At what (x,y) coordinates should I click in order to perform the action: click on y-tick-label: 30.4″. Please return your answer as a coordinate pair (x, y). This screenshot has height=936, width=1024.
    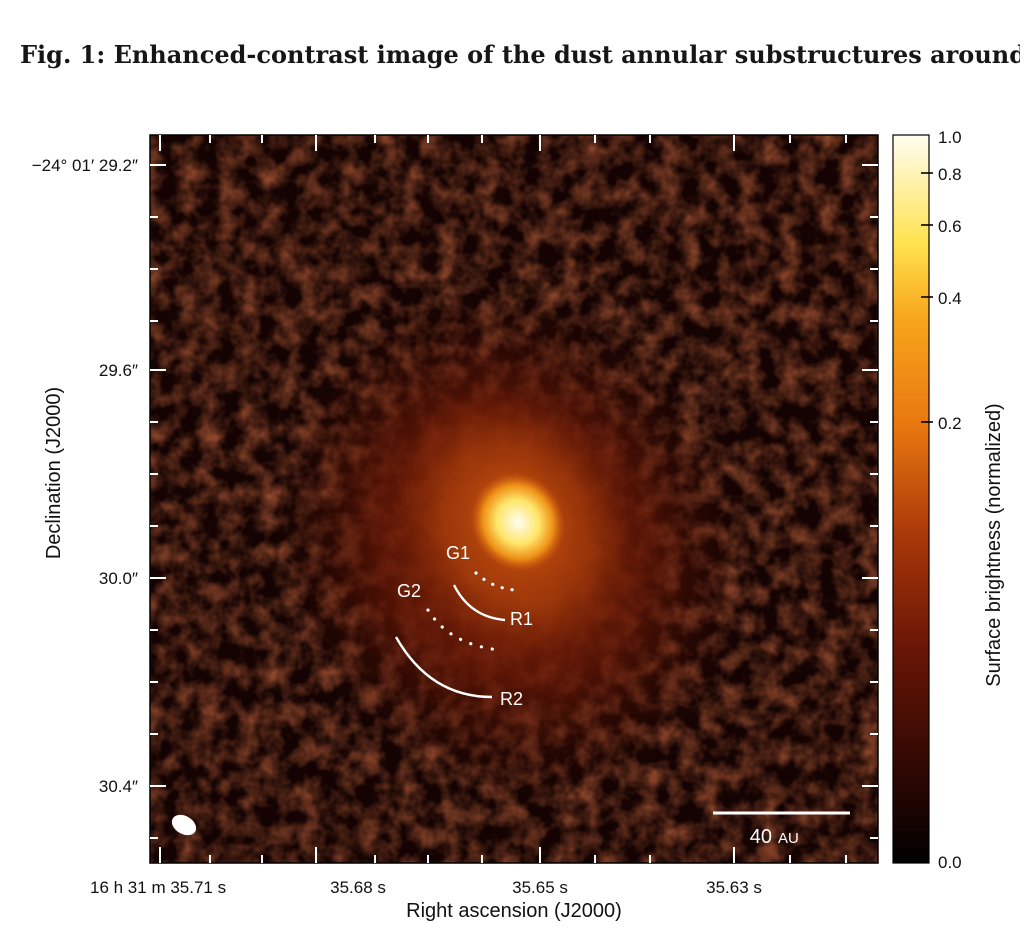
    Looking at the image, I should click on (118, 786).